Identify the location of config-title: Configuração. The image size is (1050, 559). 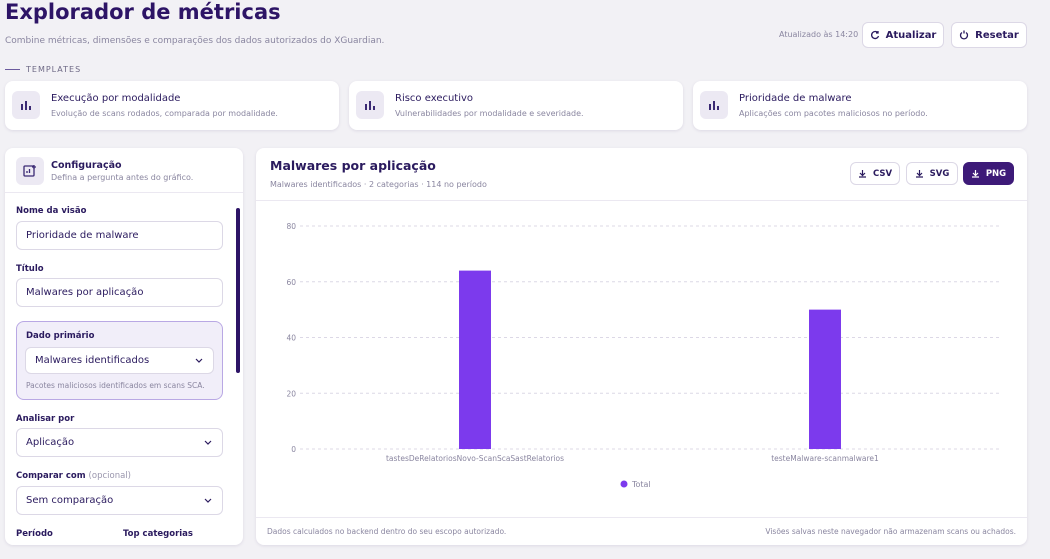
(86, 165).